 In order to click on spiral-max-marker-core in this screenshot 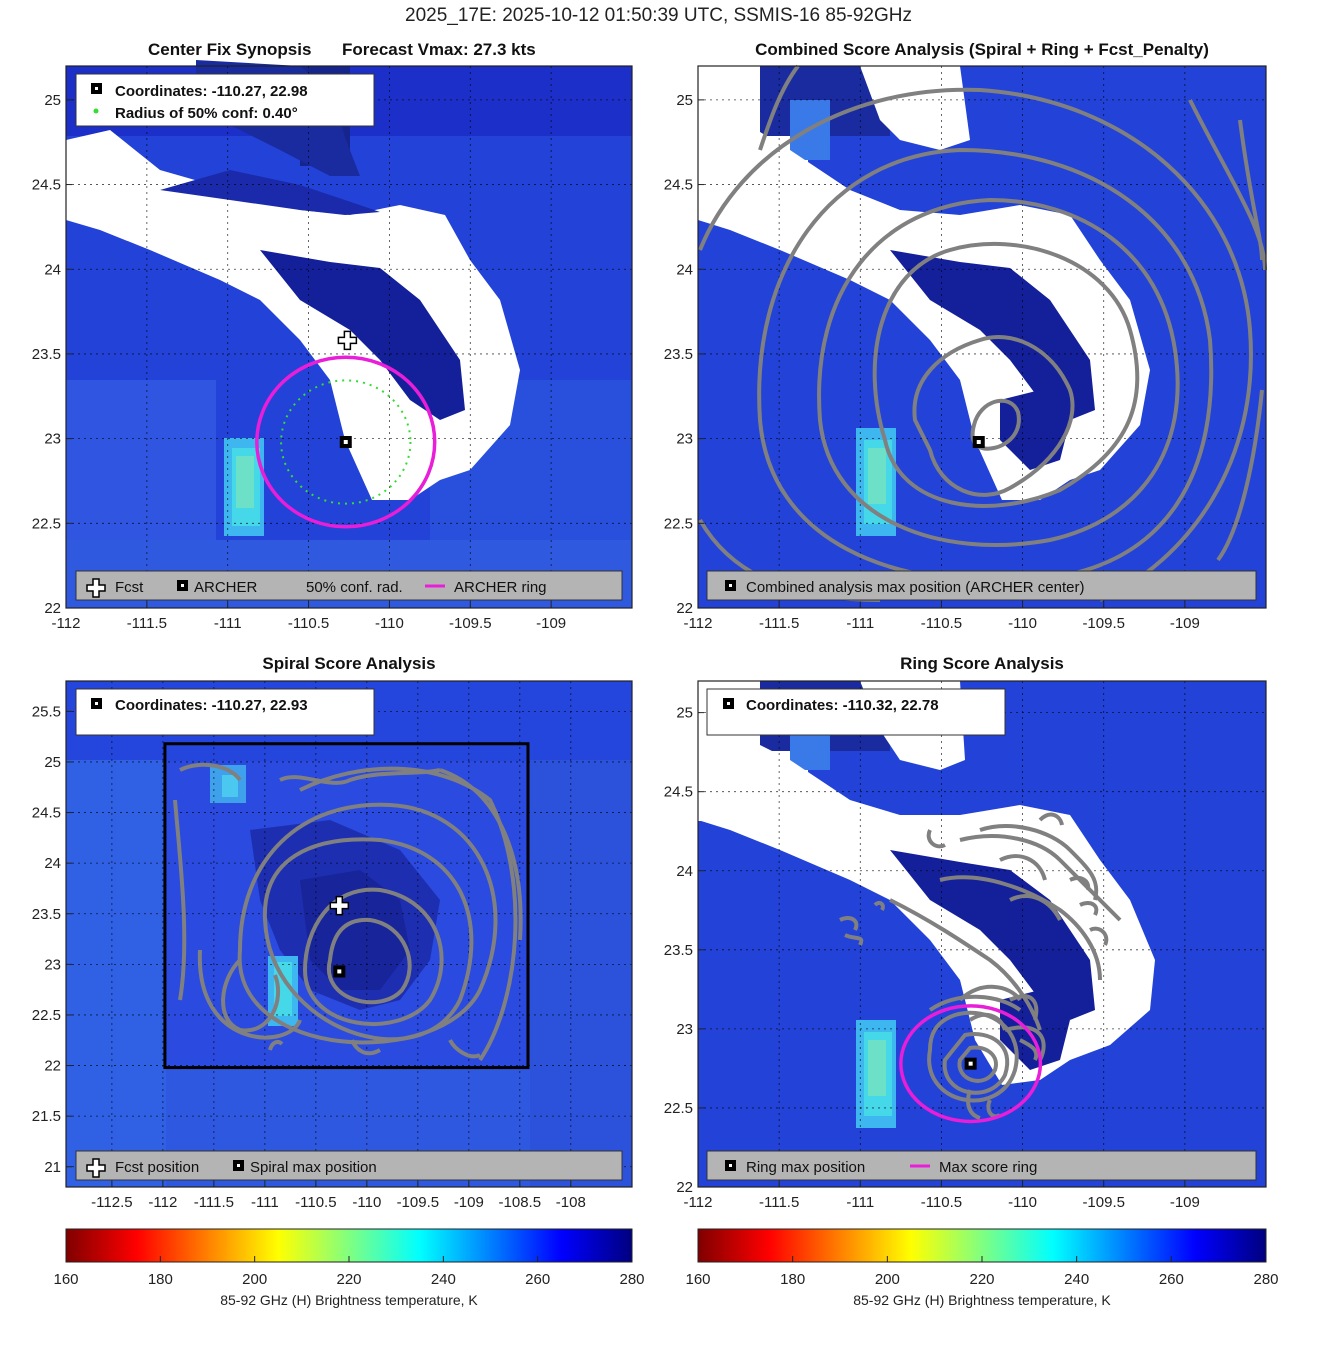, I will do `click(339, 971)`.